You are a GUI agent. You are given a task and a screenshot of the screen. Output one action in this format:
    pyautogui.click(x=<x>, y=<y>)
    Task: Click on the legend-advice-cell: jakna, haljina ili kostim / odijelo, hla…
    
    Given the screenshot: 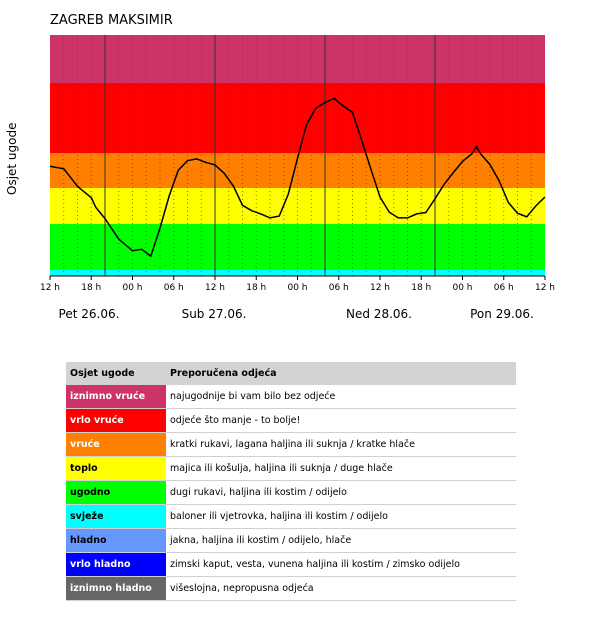 What is the action you would take?
    pyautogui.click(x=341, y=540)
    